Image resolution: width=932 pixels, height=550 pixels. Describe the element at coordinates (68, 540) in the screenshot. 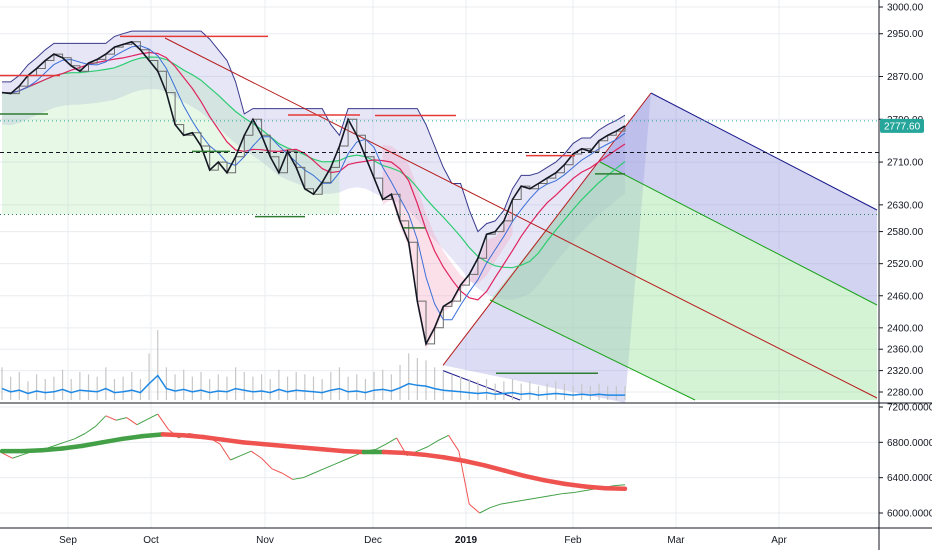

I see `x-tick-label-0: Sep` at that location.